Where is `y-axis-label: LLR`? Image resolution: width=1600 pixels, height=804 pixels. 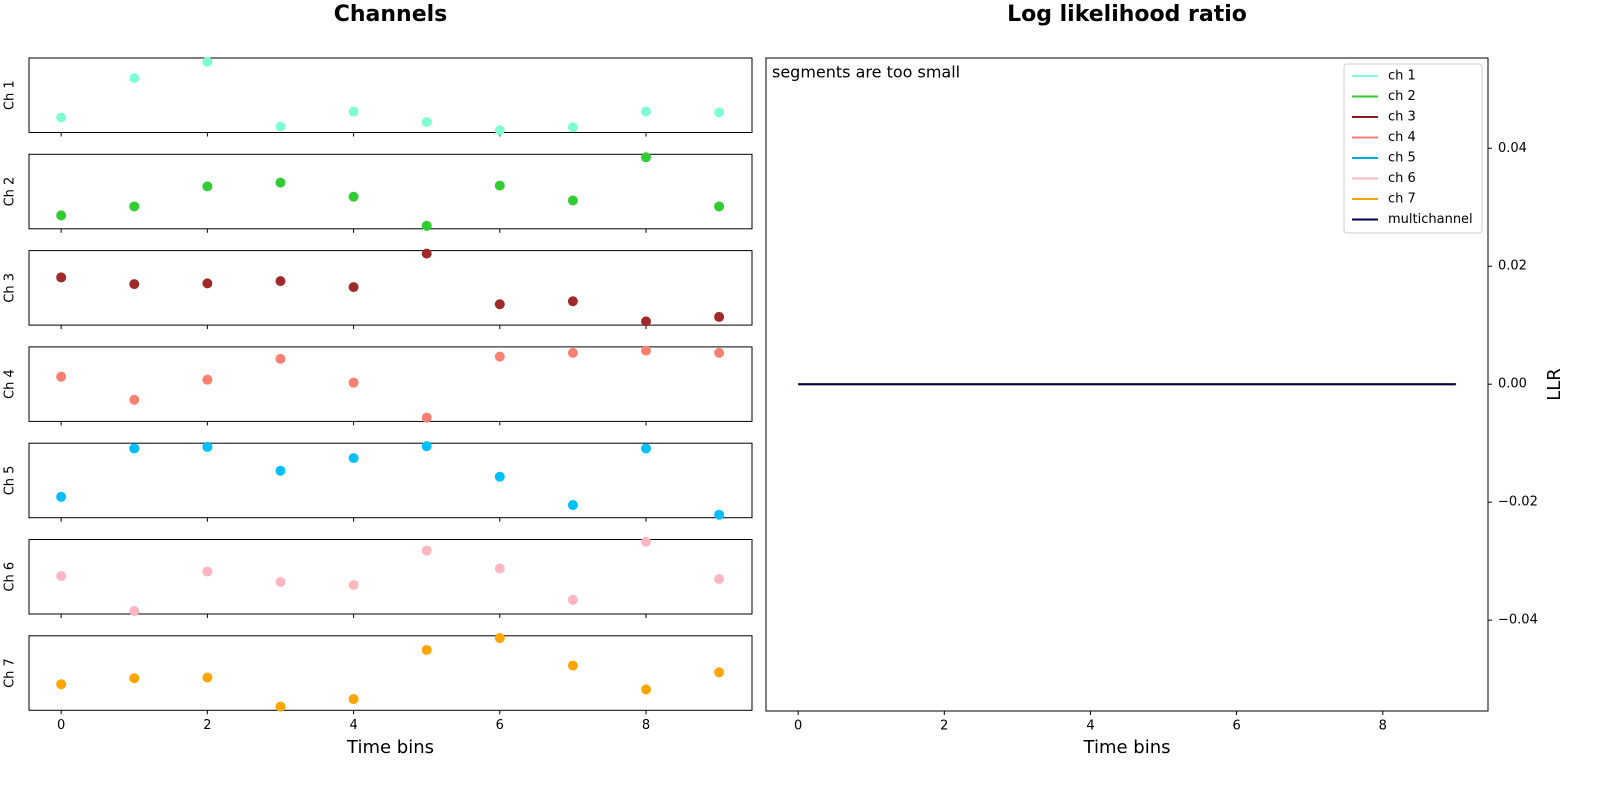
y-axis-label: LLR is located at coordinates (1554, 384).